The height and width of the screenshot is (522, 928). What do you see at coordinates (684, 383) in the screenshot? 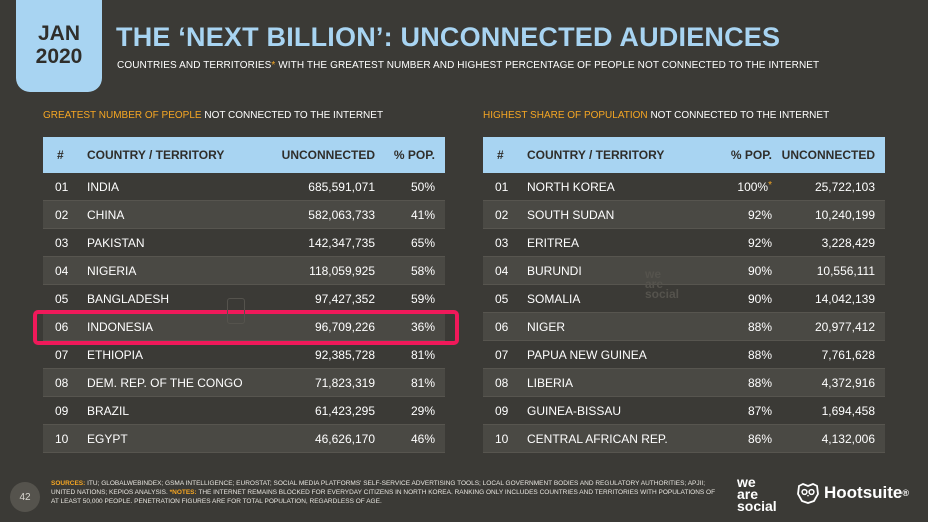
I see `table-row: 08 LIBERIA 88% 4,372,916` at bounding box center [684, 383].